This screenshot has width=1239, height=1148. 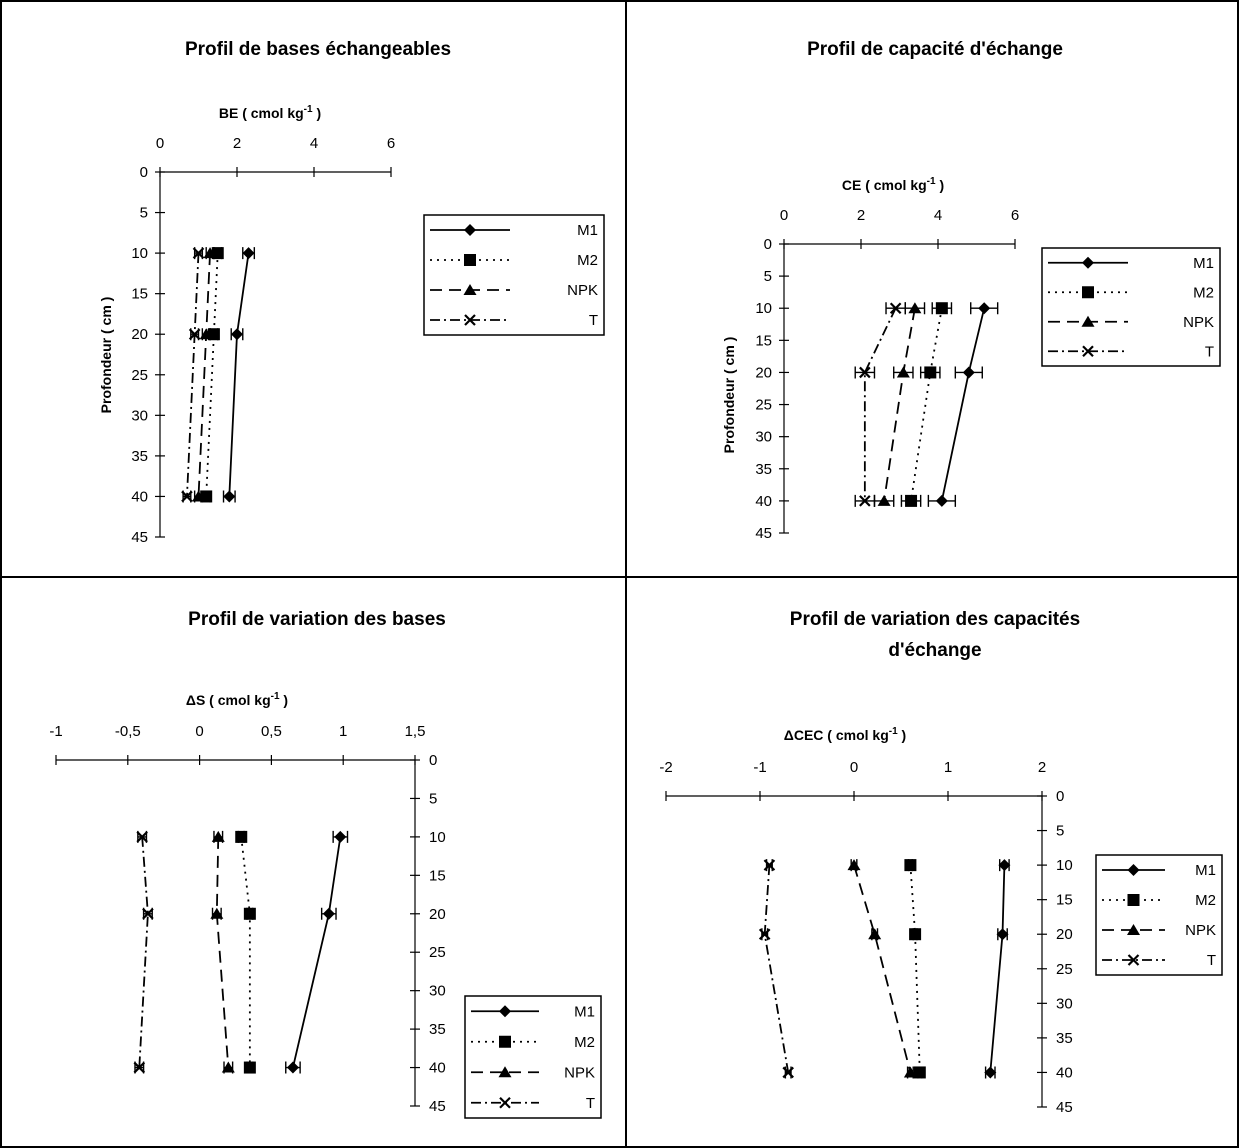 I want to click on series-m2, so click(x=926, y=404).